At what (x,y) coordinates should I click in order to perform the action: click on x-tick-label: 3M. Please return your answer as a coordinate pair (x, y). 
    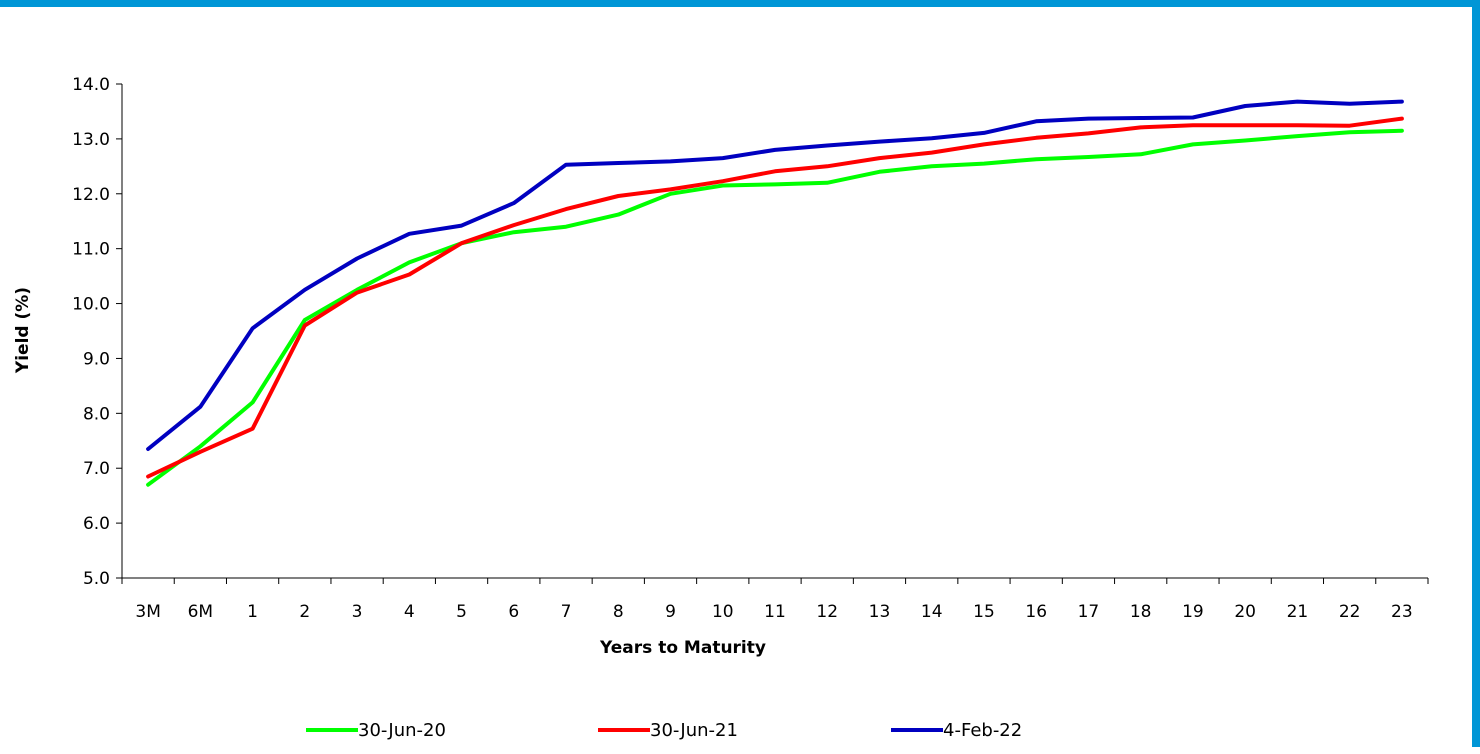
    Looking at the image, I should click on (147, 612).